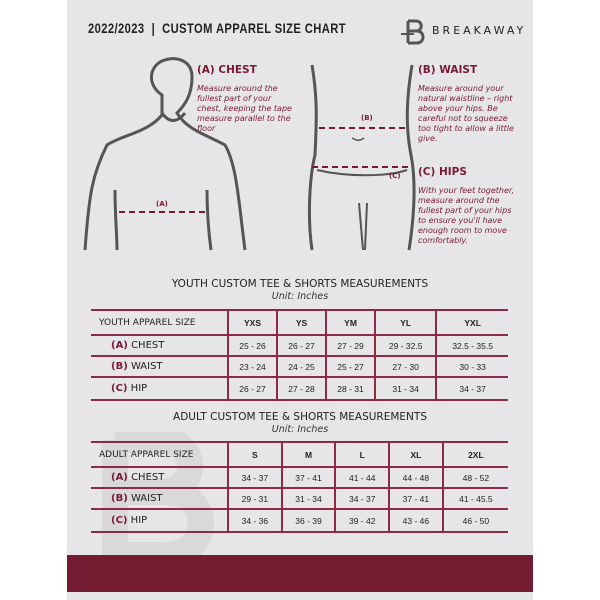 This screenshot has width=600, height=600. I want to click on brand-name: BREAKAWAY, so click(479, 30).